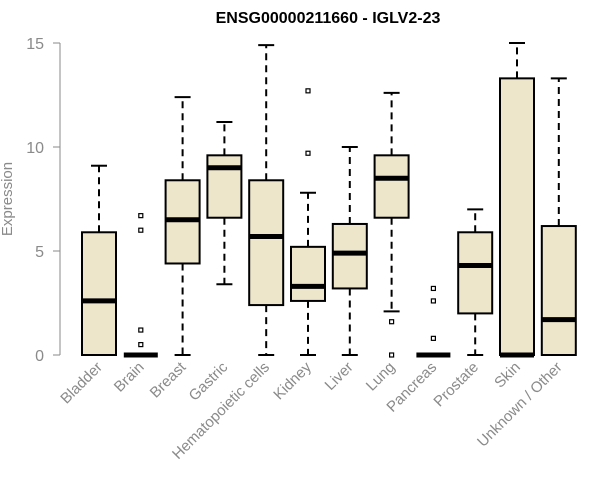 The width and height of the screenshot is (600, 500). I want to click on x-tick-label-10: Skin, so click(507, 375).